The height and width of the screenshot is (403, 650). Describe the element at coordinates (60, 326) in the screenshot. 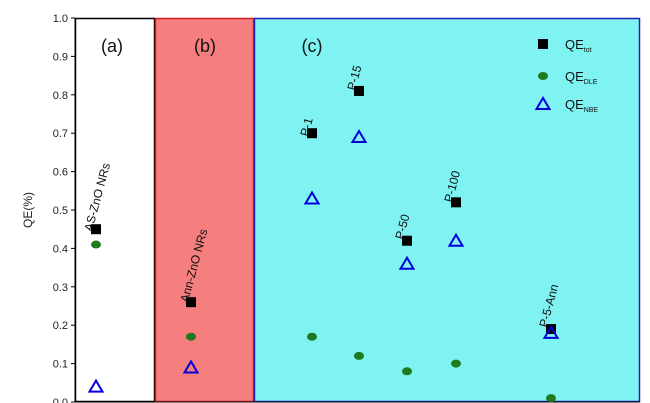

I see `y-tick-label-2: 0.2` at that location.